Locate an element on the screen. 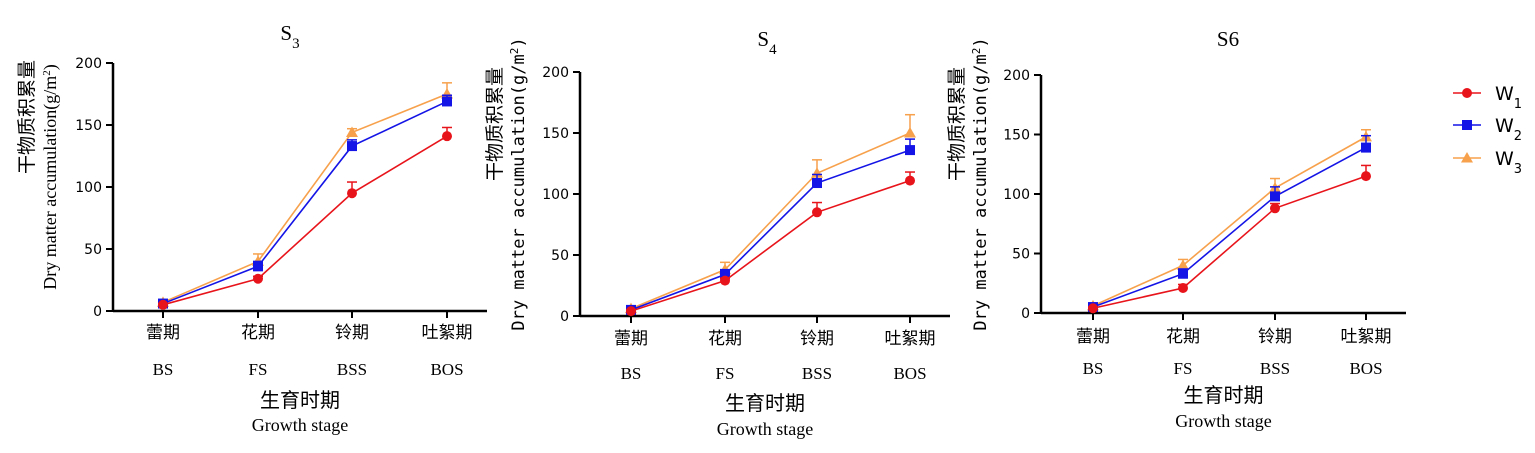  legend-entry: W1 is located at coordinates (1487, 97).